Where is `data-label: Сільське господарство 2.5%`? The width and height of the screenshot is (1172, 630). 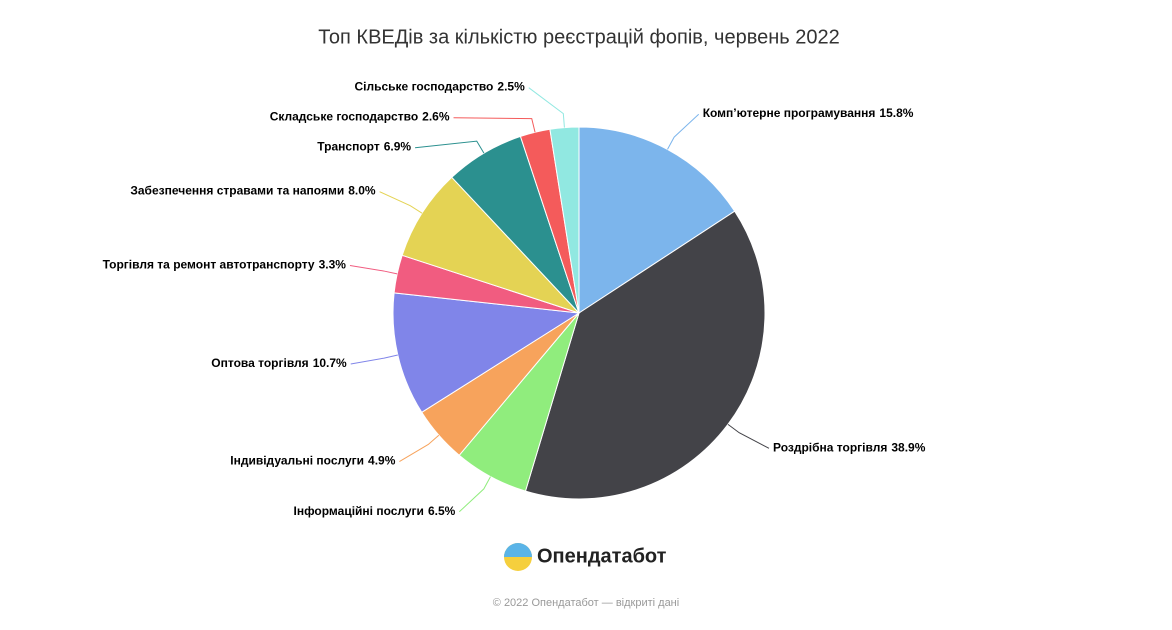
data-label: Сільське господарство 2.5% is located at coordinates (440, 87).